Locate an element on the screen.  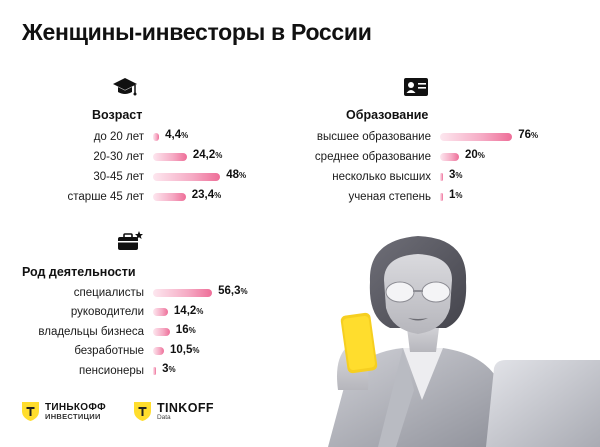
logo-data-sub: Data is located at coordinates (163, 417).